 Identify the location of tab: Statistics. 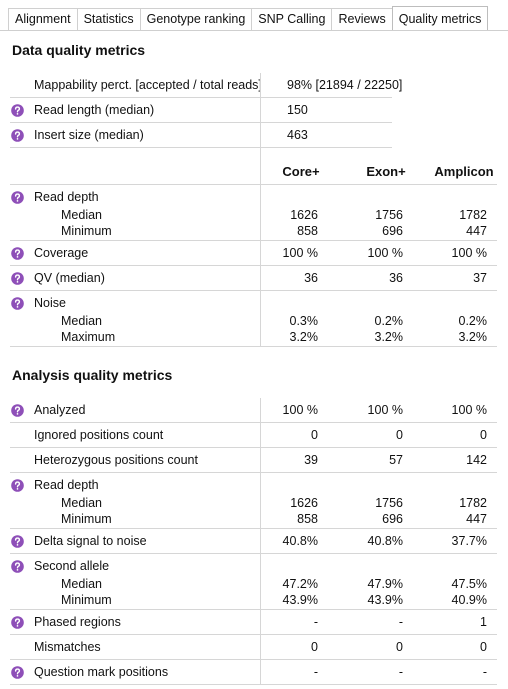
(108, 19).